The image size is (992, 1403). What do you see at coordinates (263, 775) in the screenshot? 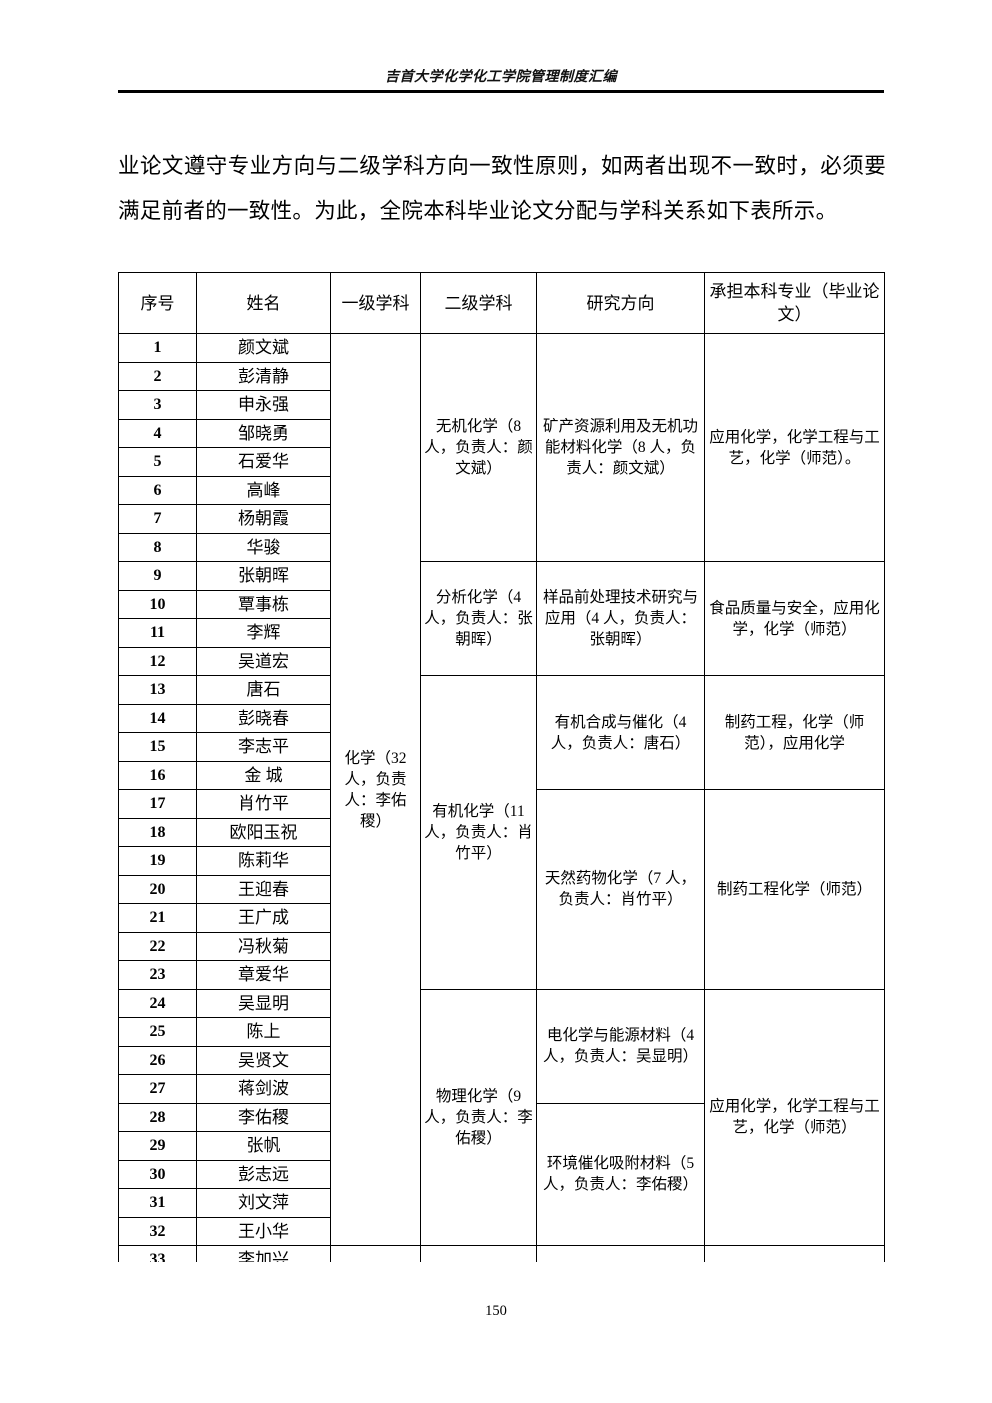
I see `cell-name: 金 城` at bounding box center [263, 775].